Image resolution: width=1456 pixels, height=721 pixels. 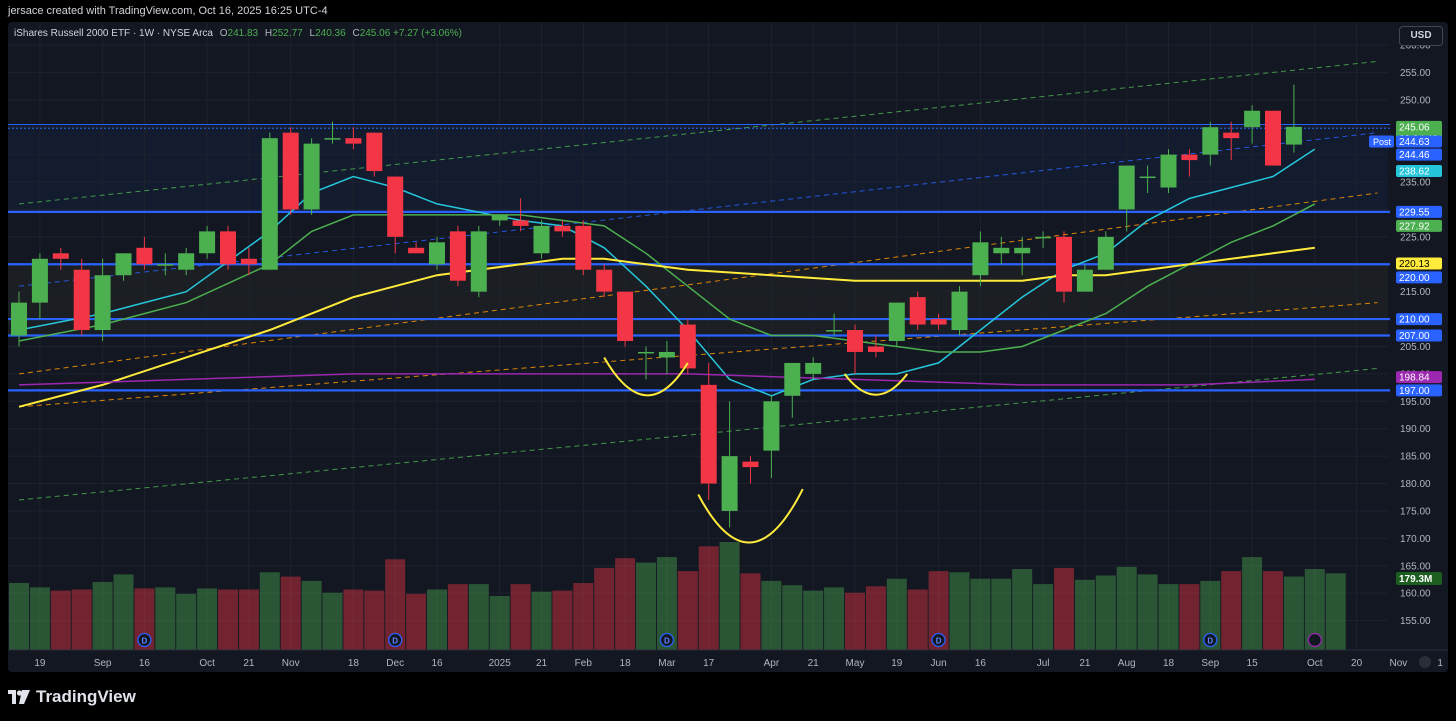 I want to click on x-tick-label: Jul, so click(x=1043, y=663).